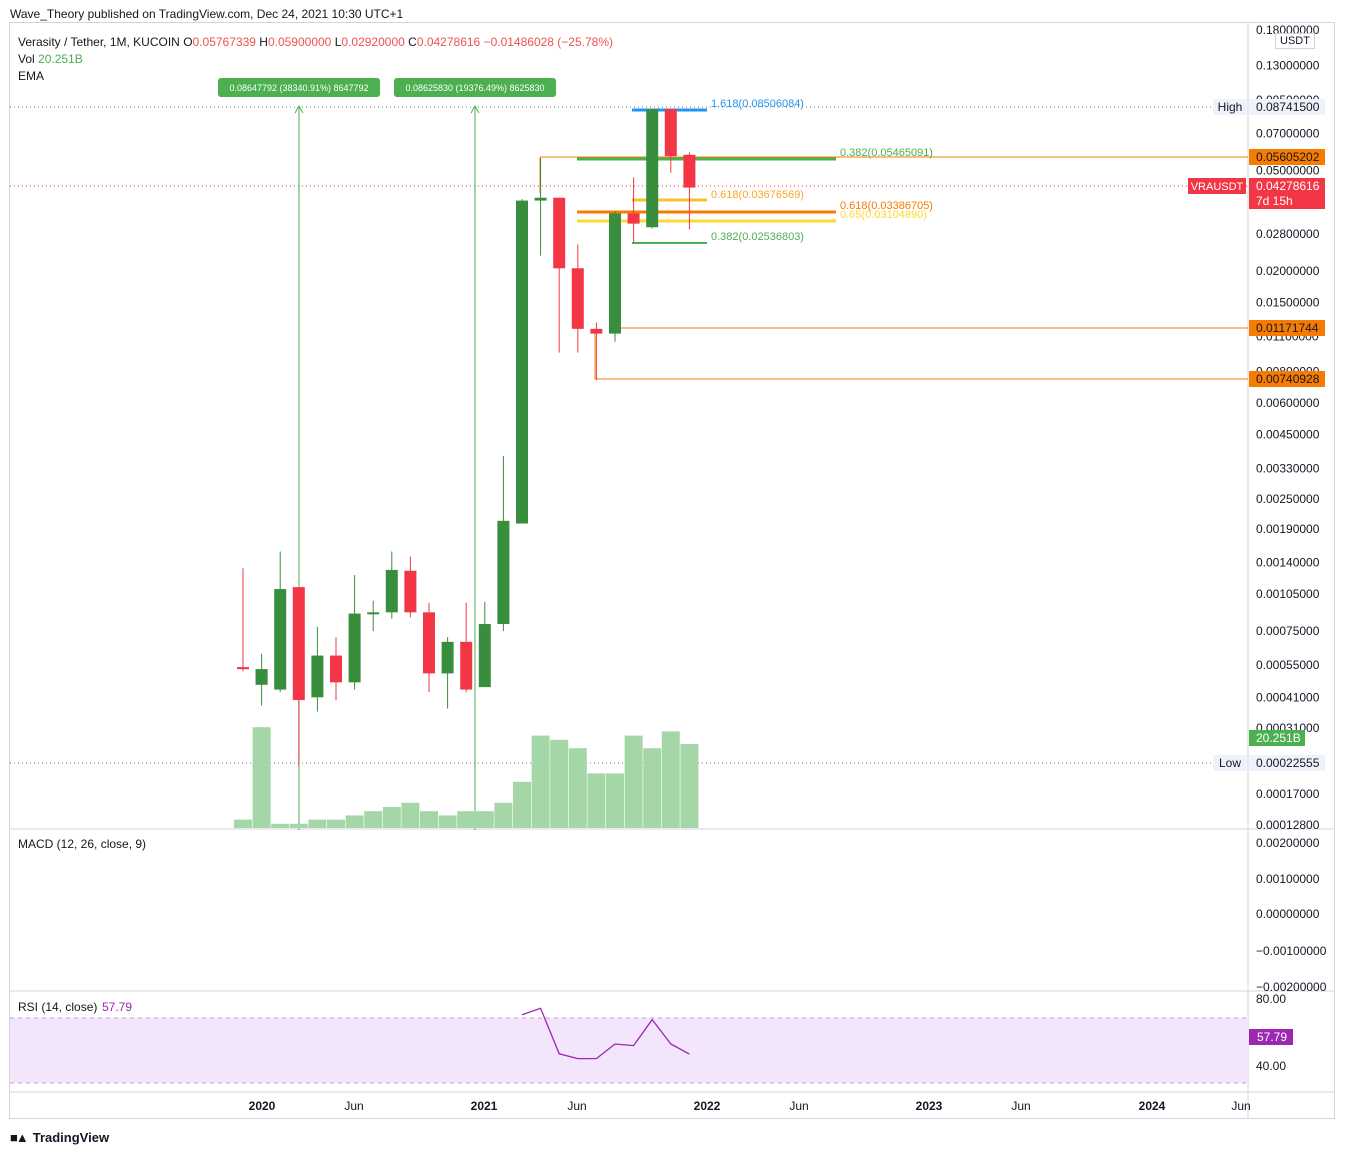  I want to click on price-axis-tick: 0.00140000, so click(1288, 563).